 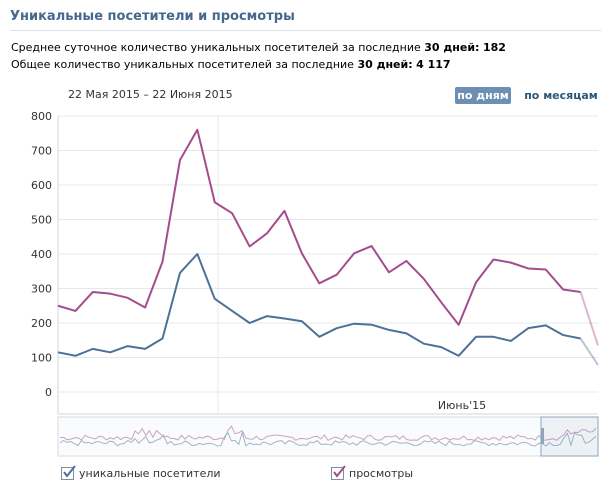 I want to click on navigator-visitors-line, so click(x=328, y=438).